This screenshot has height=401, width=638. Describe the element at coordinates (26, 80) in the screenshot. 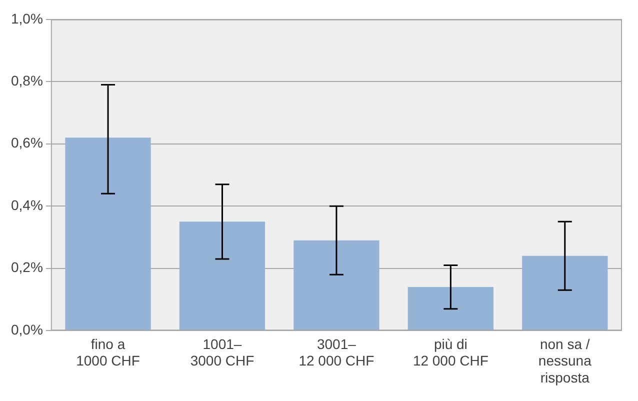

I see `y-tick-label: 0,8%` at that location.